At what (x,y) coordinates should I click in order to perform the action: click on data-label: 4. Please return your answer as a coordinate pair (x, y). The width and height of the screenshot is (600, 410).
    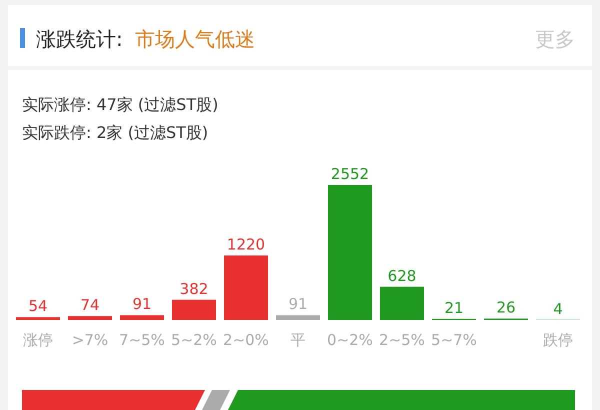
    Looking at the image, I should click on (558, 309).